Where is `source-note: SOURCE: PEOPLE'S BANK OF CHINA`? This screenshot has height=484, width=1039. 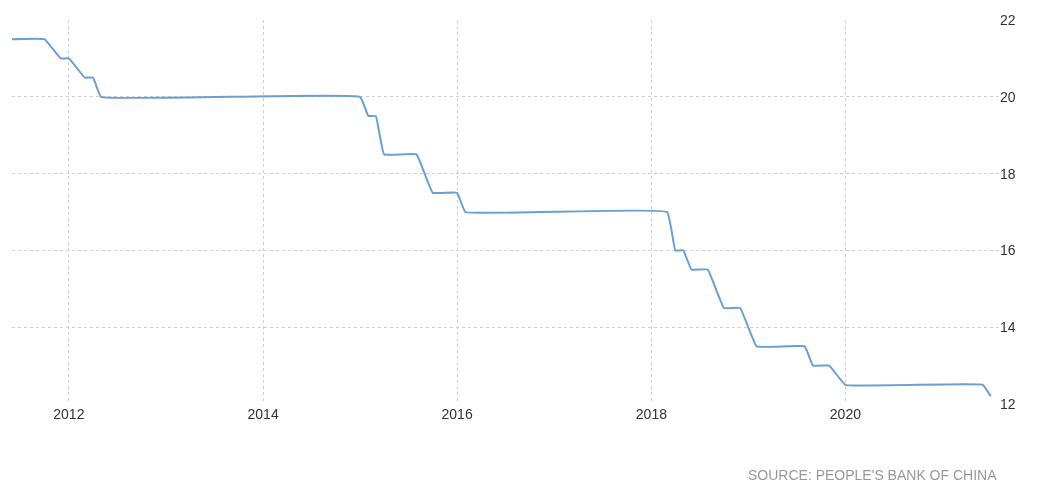
source-note: SOURCE: PEOPLE'S BANK OF CHINA is located at coordinates (873, 475).